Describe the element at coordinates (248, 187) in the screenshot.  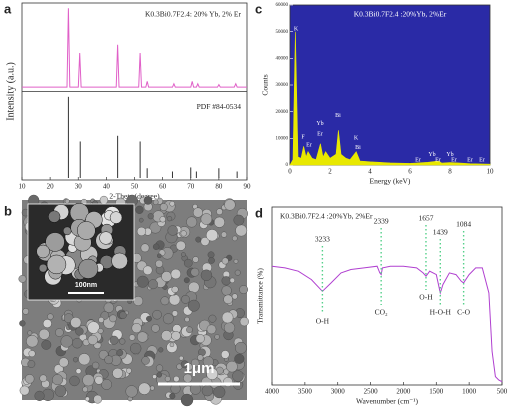
I see `x-tick-label: 90` at that location.